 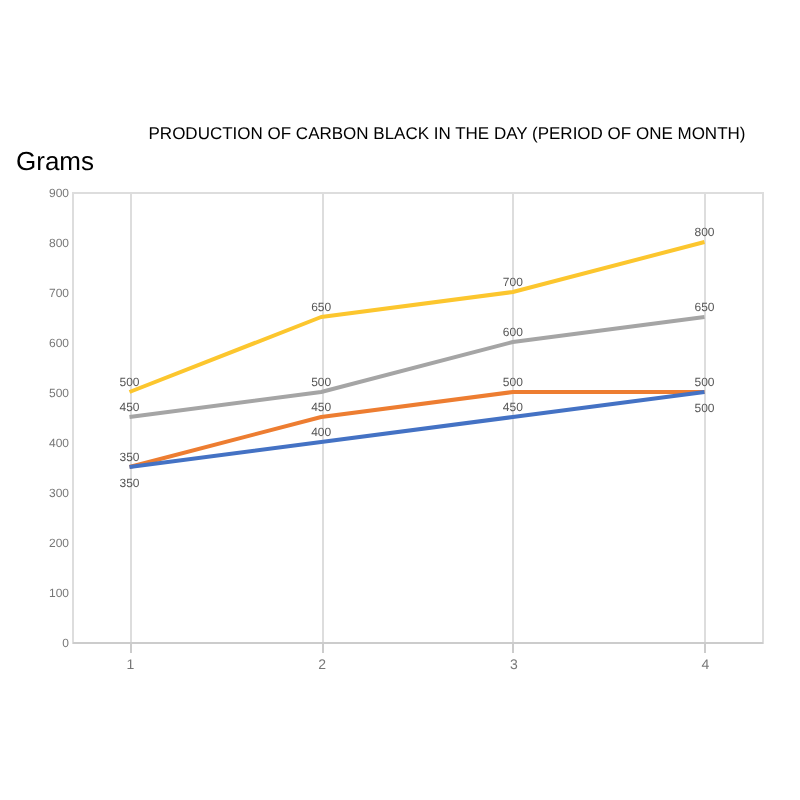 What do you see at coordinates (447, 133) in the screenshot?
I see `chart-title: PRODUCTION OF CARBON BLACK IN THE DAY (PERIOD OF ONE MONTH)` at bounding box center [447, 133].